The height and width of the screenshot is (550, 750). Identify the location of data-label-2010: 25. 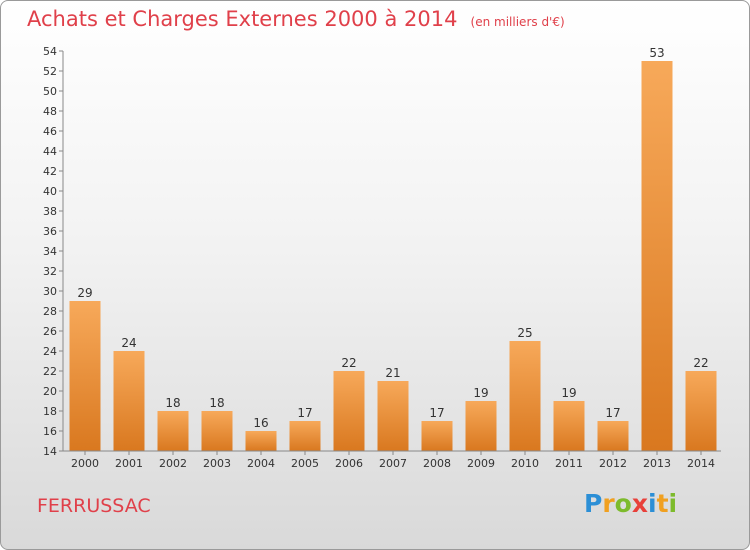
(524, 333).